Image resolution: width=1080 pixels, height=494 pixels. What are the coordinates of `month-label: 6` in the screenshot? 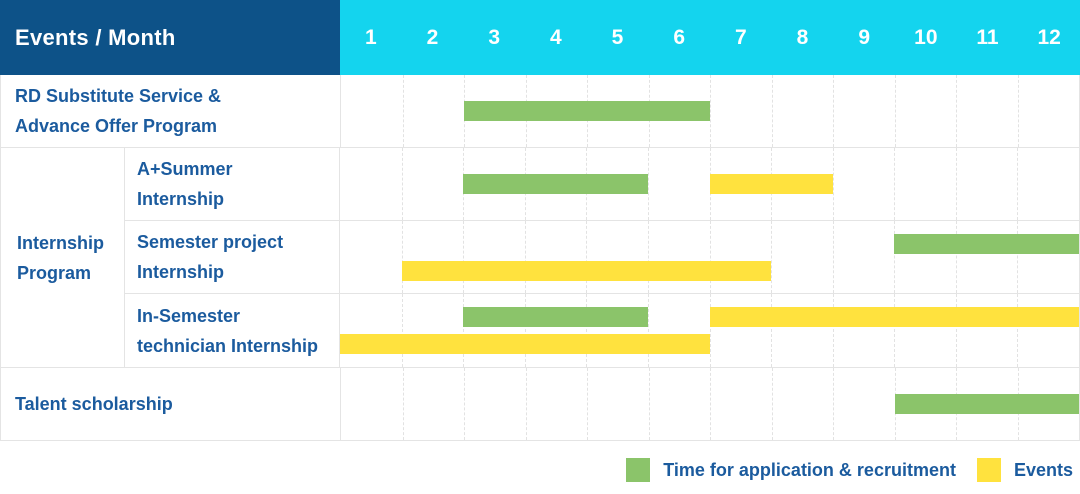 It's located at (679, 37).